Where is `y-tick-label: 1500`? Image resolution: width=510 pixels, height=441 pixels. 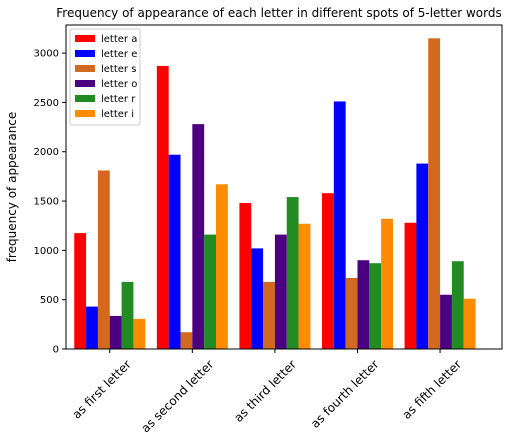 y-tick-label: 1500 is located at coordinates (46, 202).